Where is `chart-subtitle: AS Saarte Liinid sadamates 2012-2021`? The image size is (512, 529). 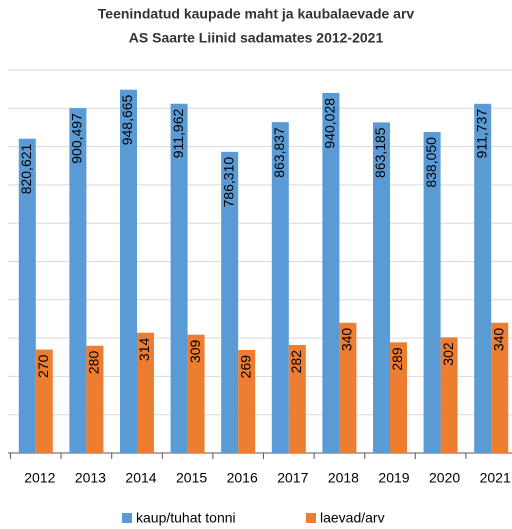
chart-subtitle: AS Saarte Liinid sadamates 2012-2021 is located at coordinates (256, 38).